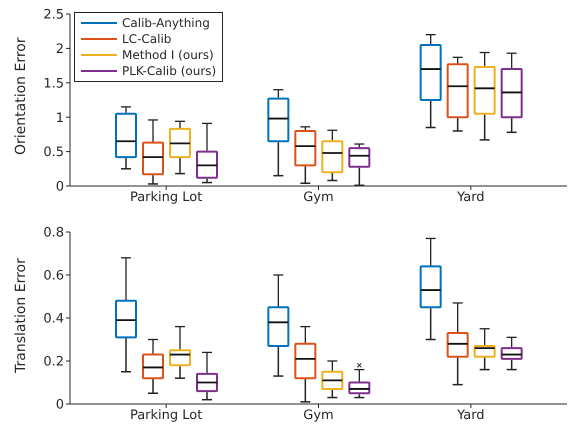 The height and width of the screenshot is (442, 583). What do you see at coordinates (53, 152) in the screenshot?
I see `y-tick-label: 0.5` at bounding box center [53, 152].